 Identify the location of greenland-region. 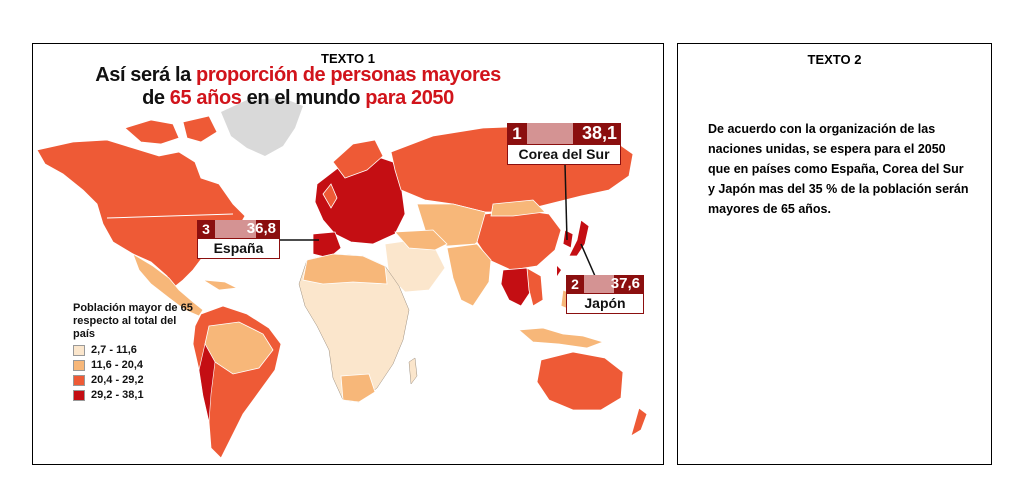
(262, 127).